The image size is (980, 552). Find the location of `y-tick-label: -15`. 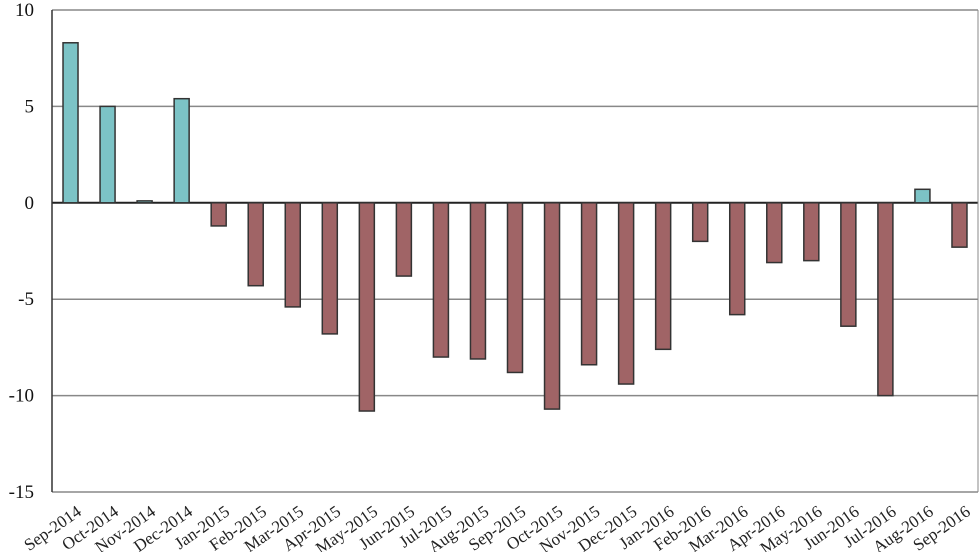

y-tick-label: -15 is located at coordinates (21, 492).